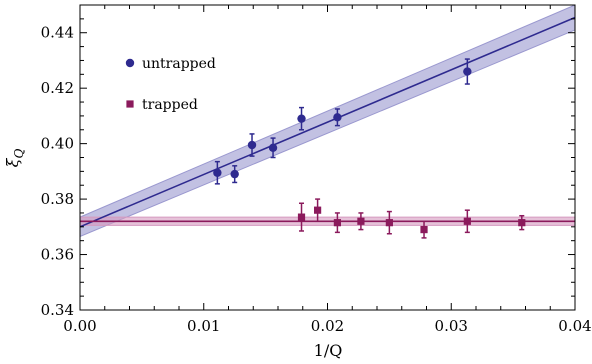  Describe the element at coordinates (130, 63) in the screenshot. I see `legend-marker-untrapped` at that location.